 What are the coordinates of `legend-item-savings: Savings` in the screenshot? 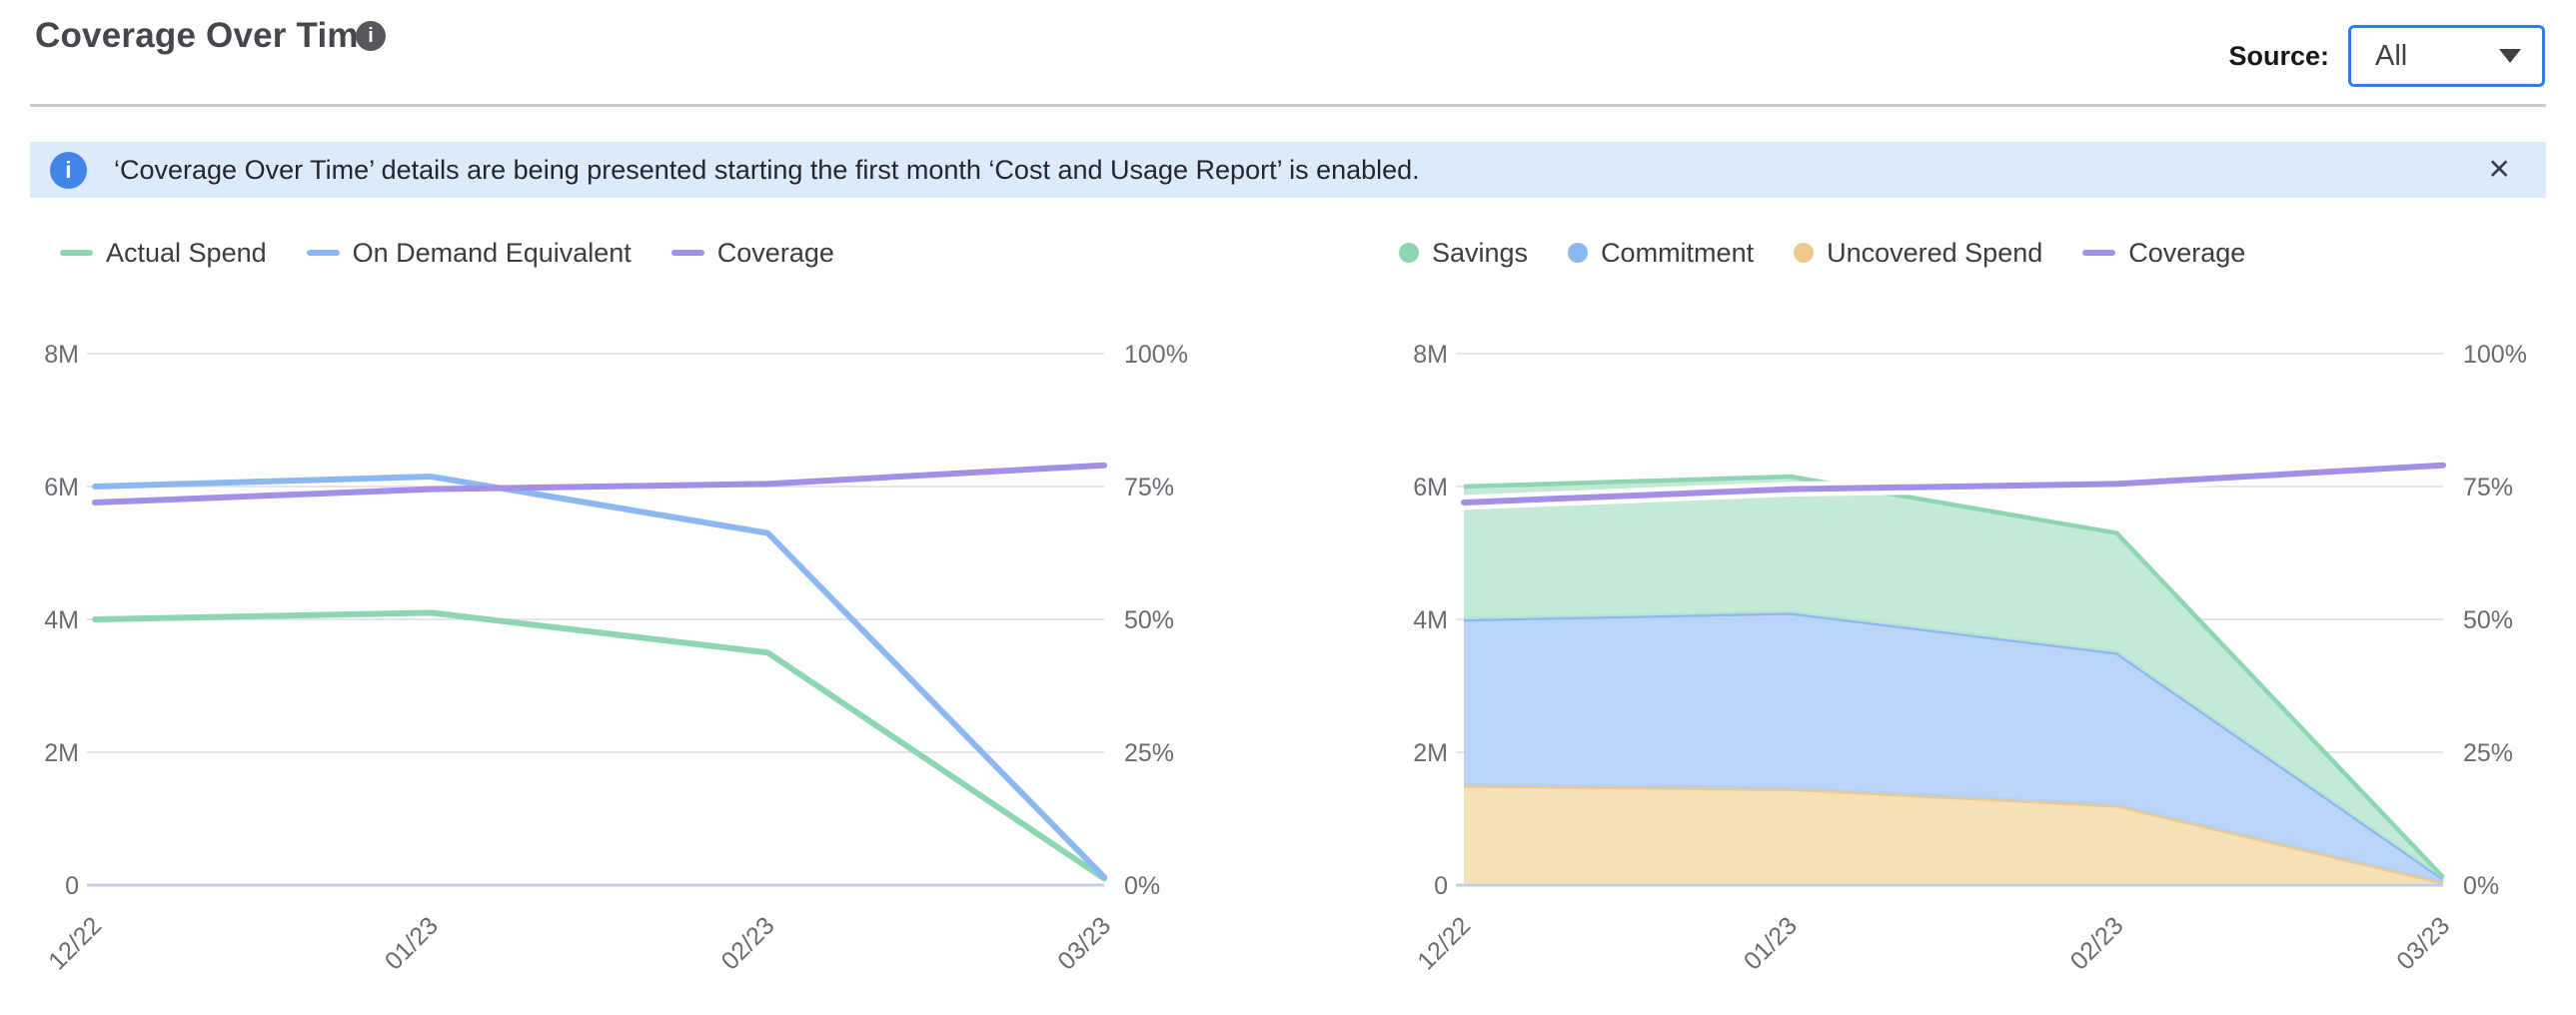 It's located at (1463, 254).